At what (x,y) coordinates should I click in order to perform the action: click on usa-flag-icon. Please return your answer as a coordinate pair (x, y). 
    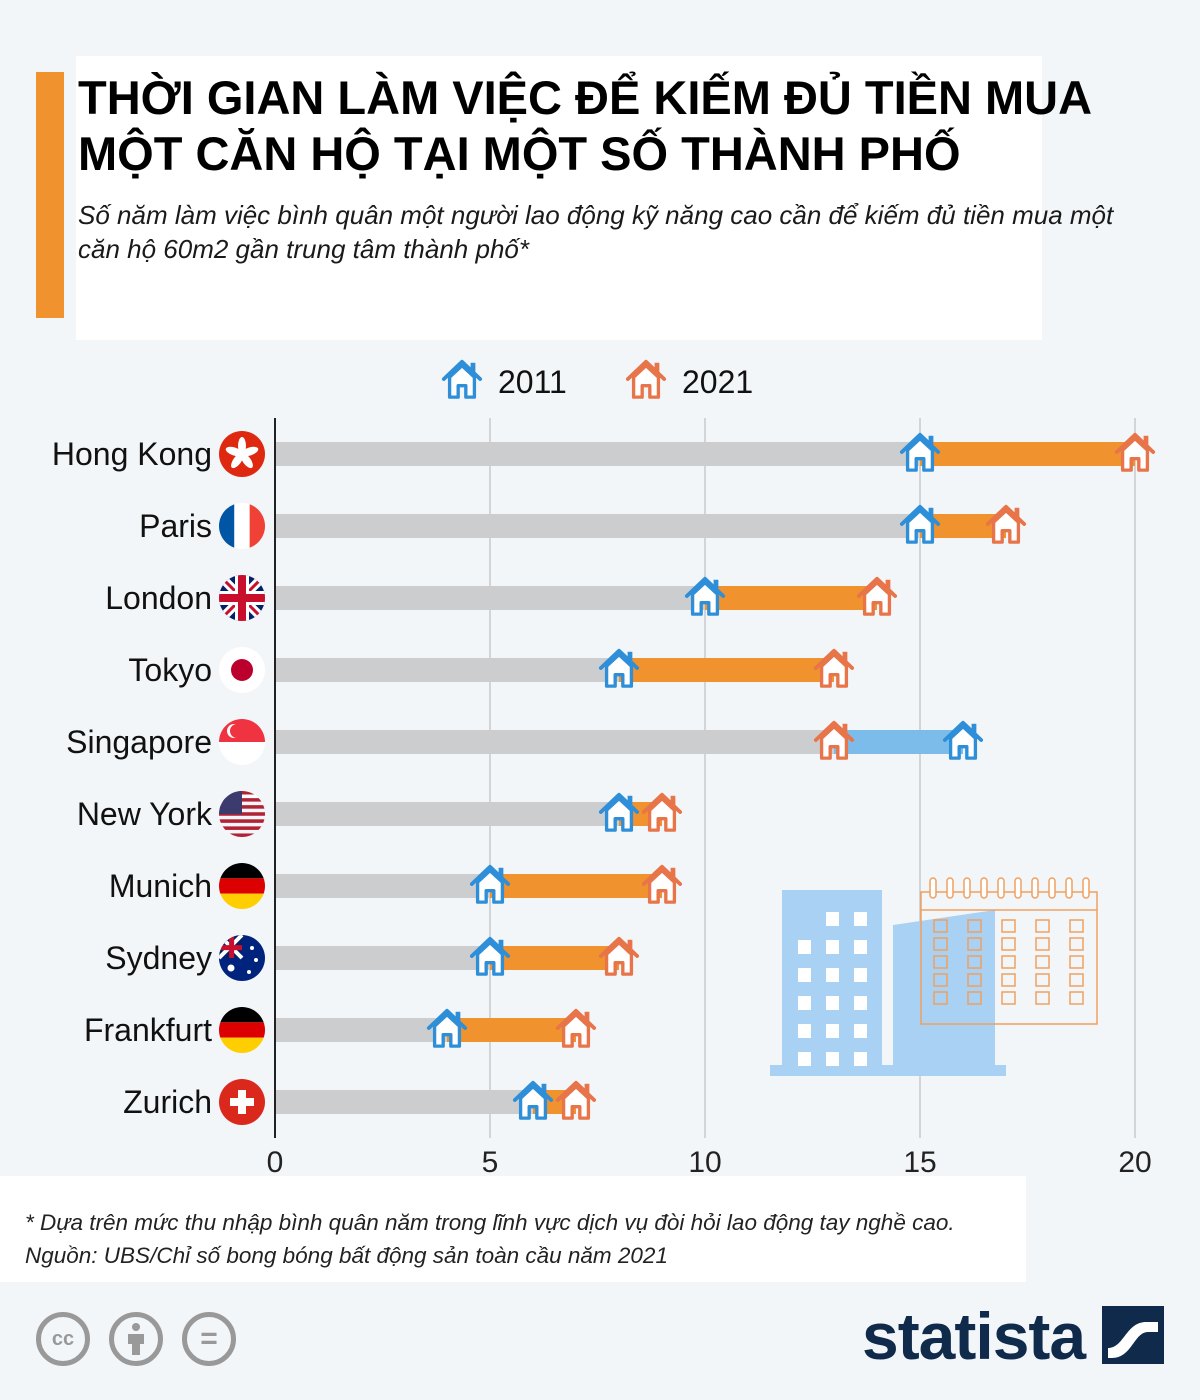
    Looking at the image, I should click on (242, 814).